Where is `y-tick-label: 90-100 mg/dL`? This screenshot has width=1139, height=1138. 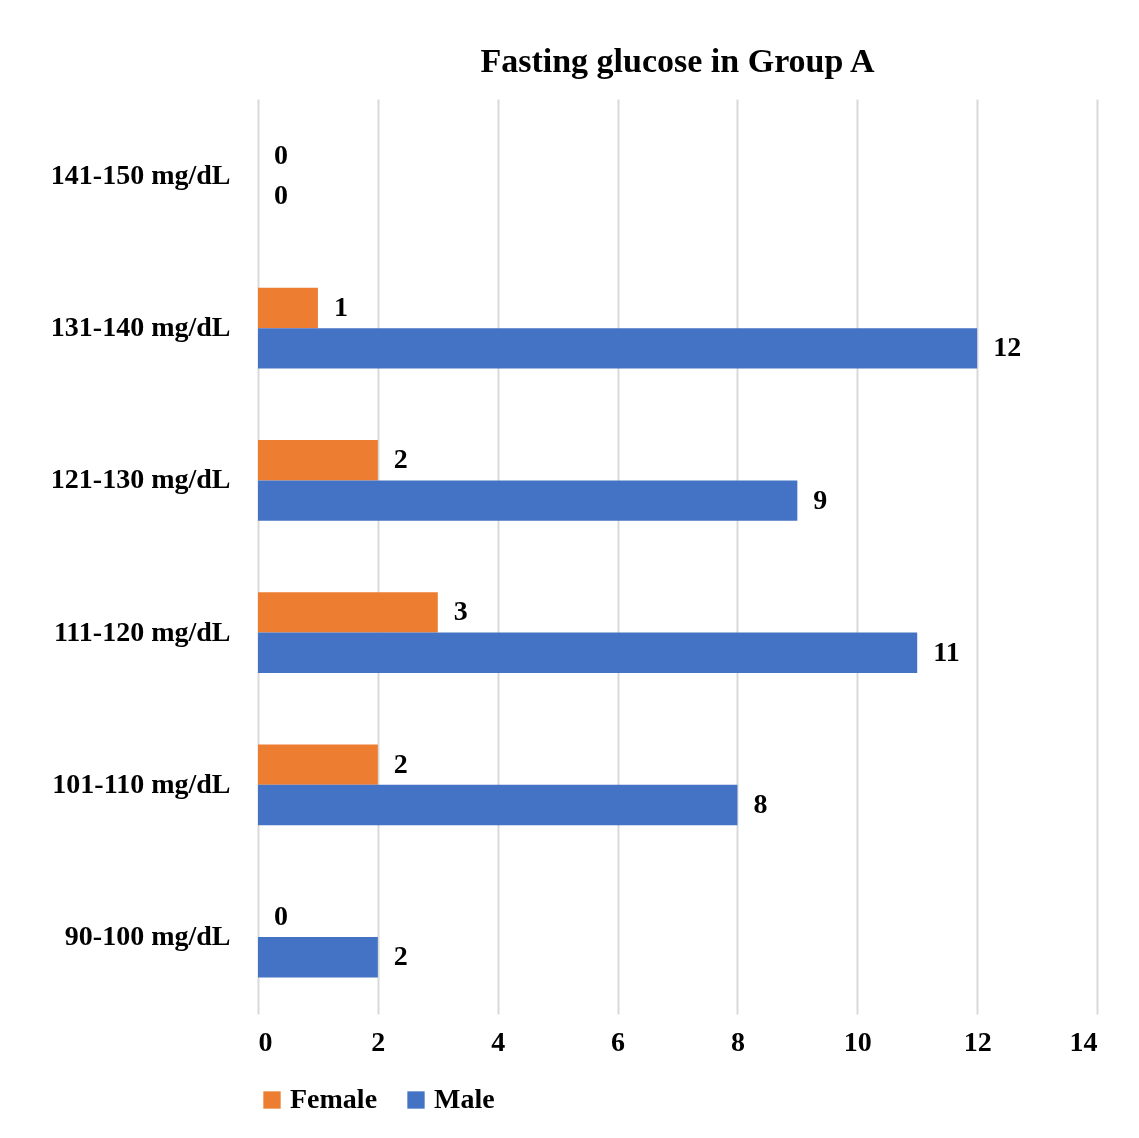 y-tick-label: 90-100 mg/dL is located at coordinates (147, 936).